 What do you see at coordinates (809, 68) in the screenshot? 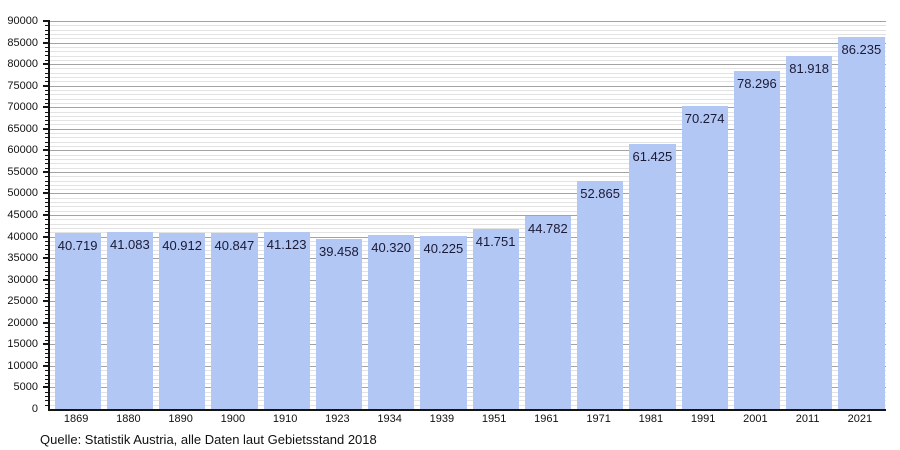
I see `bar-value-label: 81.918` at bounding box center [809, 68].